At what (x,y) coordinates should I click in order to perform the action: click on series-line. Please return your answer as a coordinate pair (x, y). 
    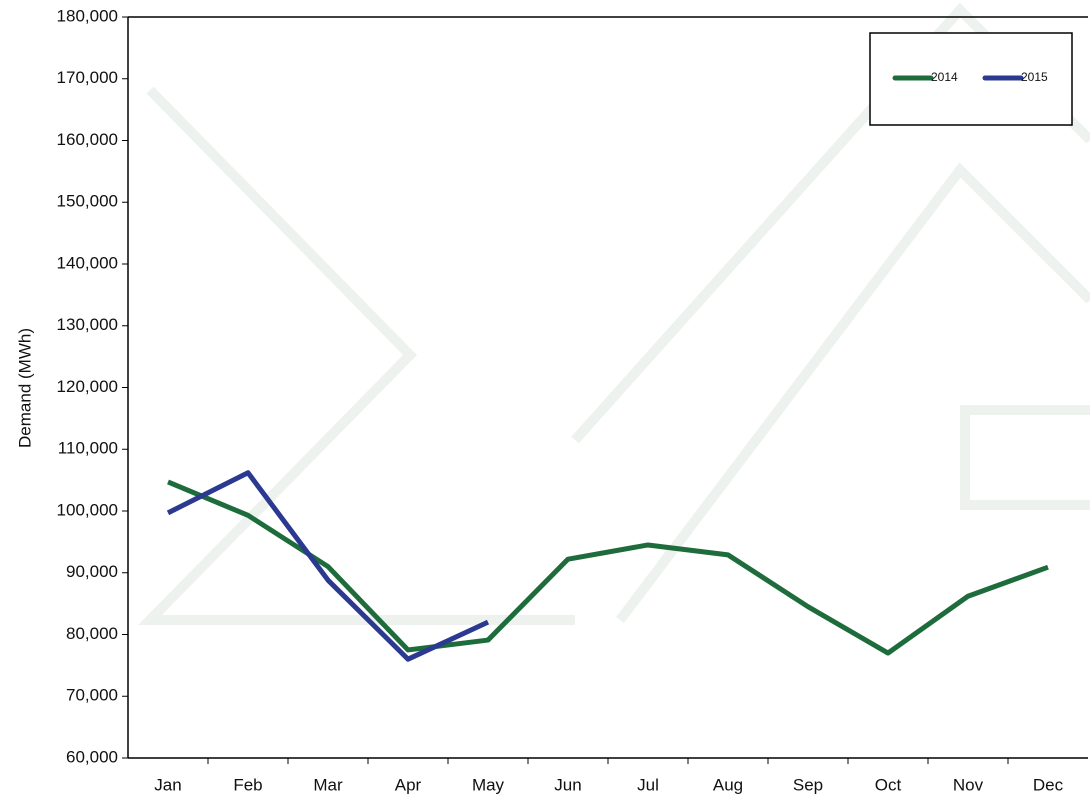
    Looking at the image, I should click on (328, 566).